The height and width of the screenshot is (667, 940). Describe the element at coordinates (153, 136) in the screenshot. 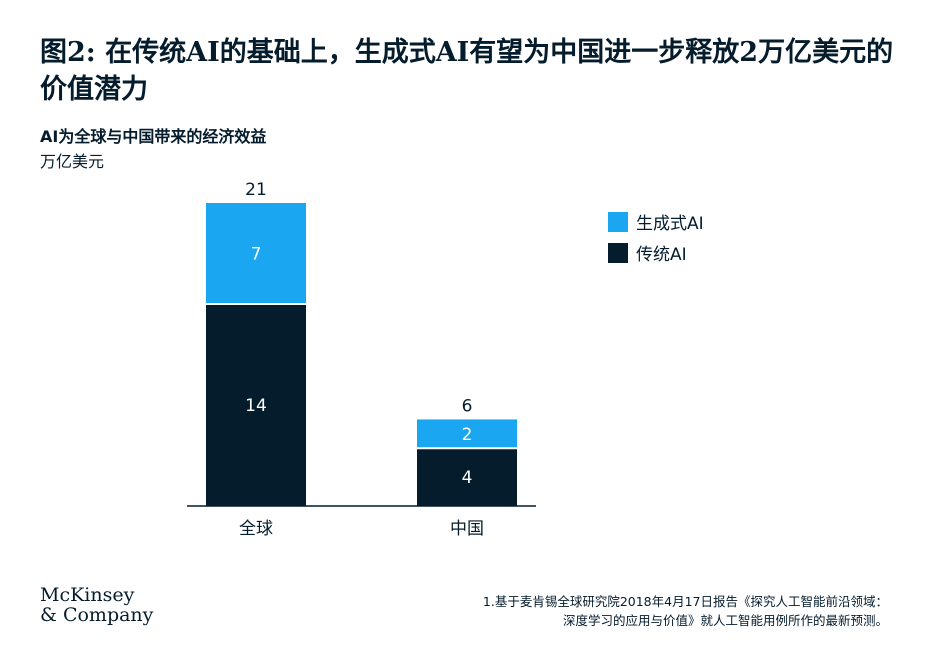

I see `chart-subtitle: AI为全球与中国带来的经济效益` at that location.